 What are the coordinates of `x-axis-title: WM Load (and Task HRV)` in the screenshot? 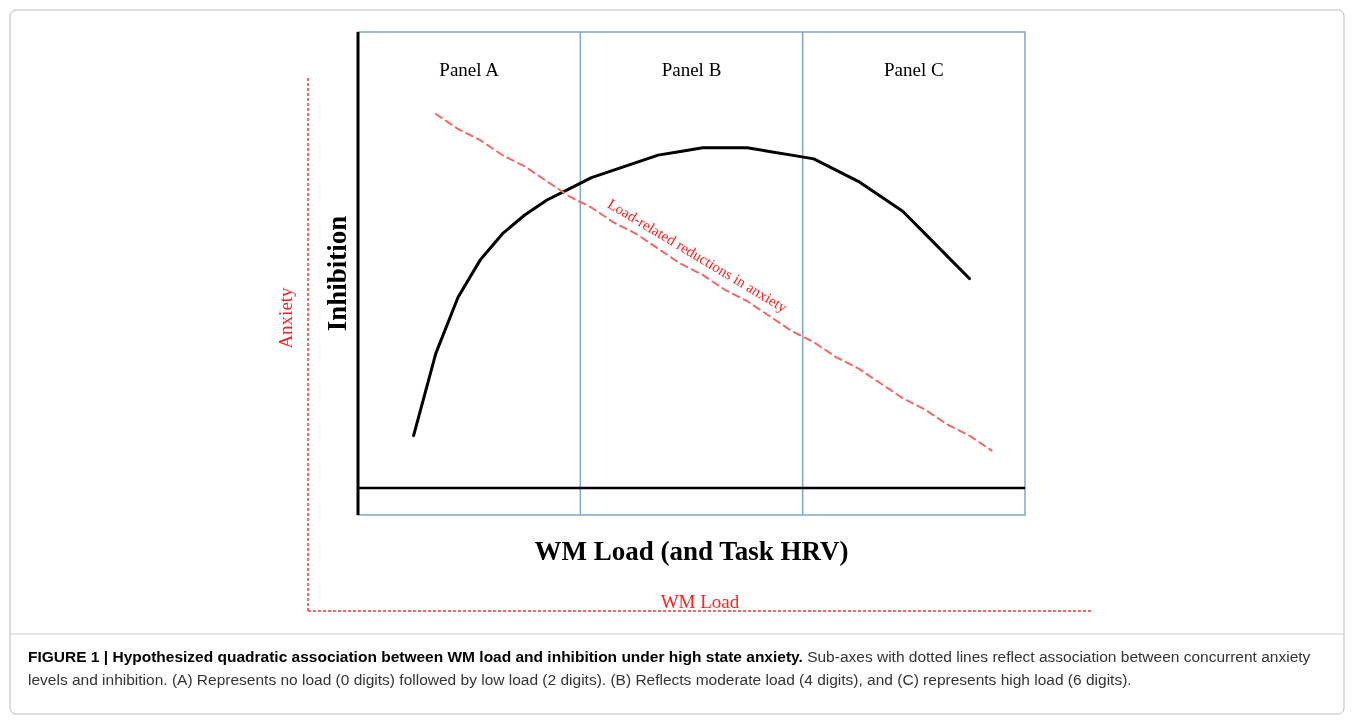 It's located at (691, 551).